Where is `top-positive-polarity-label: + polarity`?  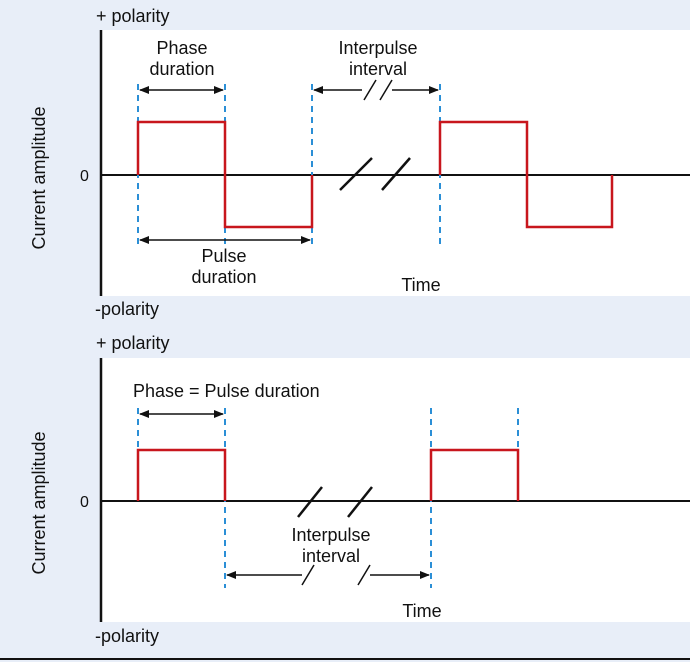 top-positive-polarity-label: + polarity is located at coordinates (133, 16).